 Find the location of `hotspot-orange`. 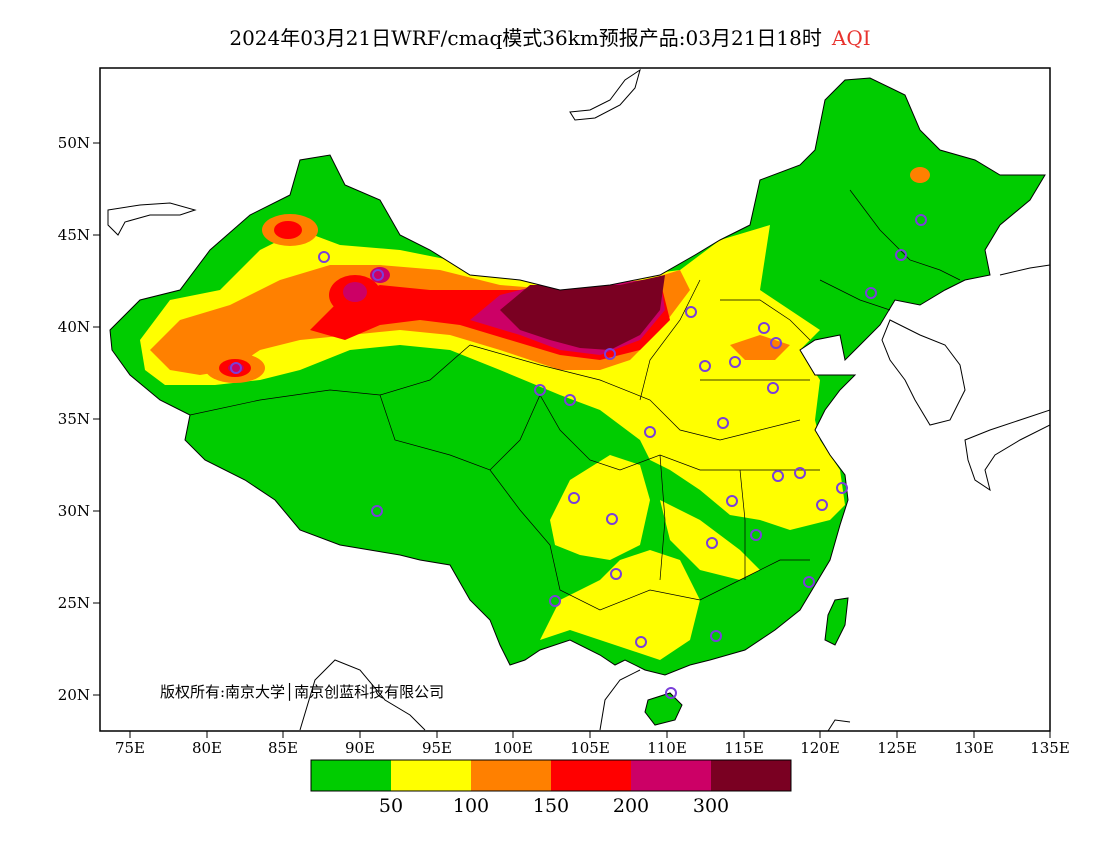

hotspot-orange is located at coordinates (920, 175).